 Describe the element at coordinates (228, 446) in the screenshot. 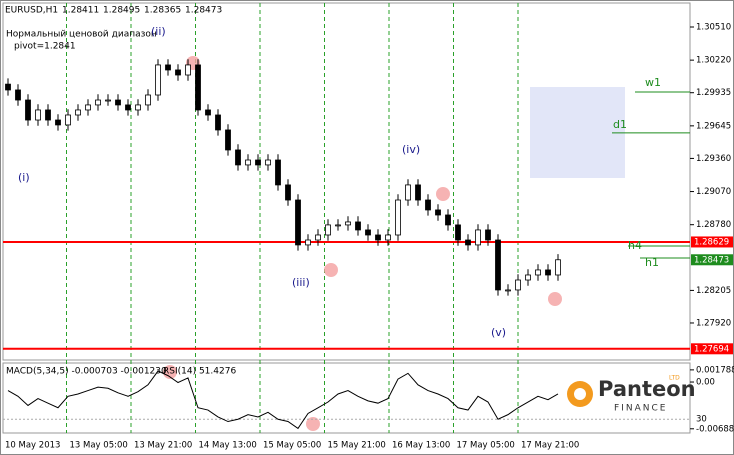

I see `x-tick-label: 14 May 13:00` at that location.